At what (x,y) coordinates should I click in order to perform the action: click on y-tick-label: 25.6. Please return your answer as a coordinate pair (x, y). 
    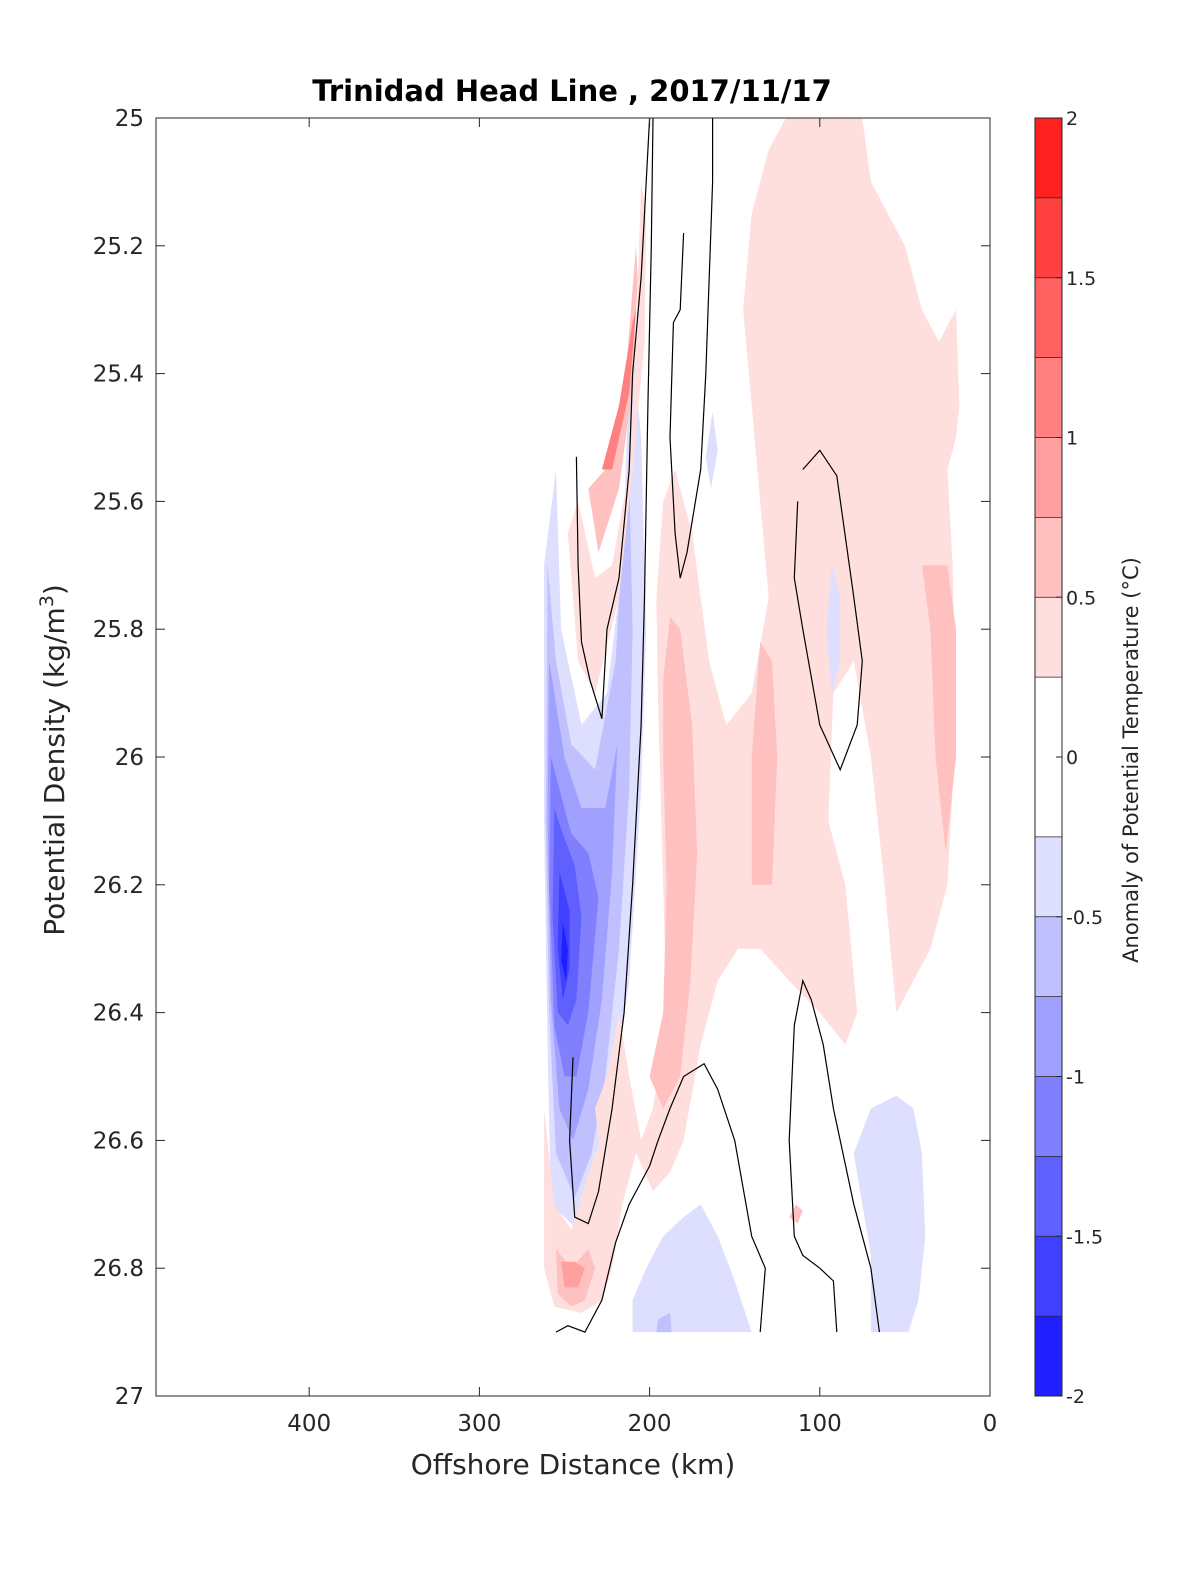
    Looking at the image, I should click on (118, 502).